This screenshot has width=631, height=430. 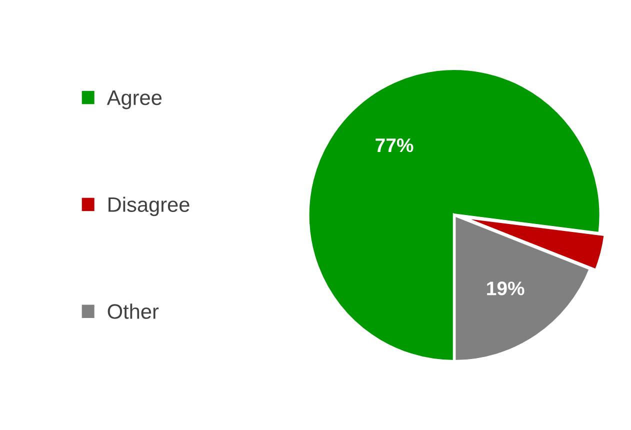 I want to click on legend-label: Agree, so click(x=134, y=100).